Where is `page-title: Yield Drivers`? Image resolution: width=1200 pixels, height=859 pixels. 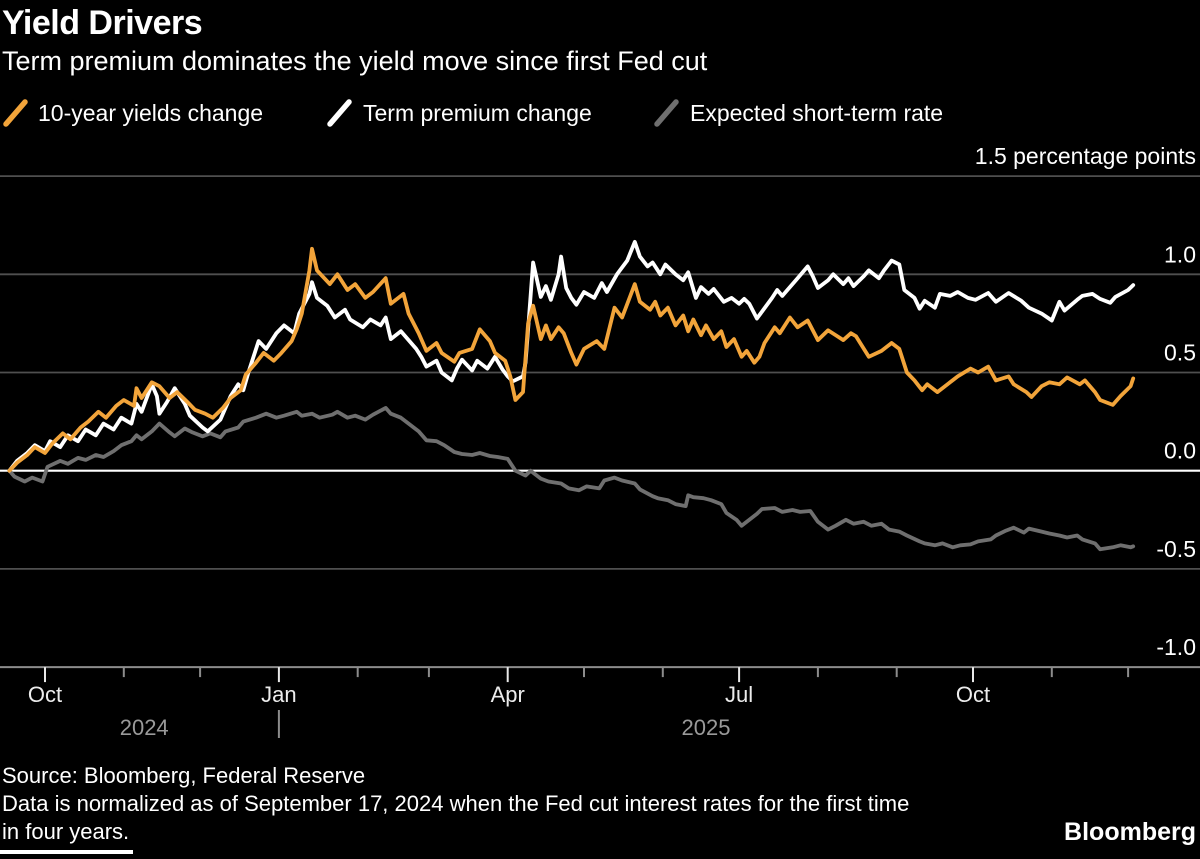
page-title: Yield Drivers is located at coordinates (102, 23).